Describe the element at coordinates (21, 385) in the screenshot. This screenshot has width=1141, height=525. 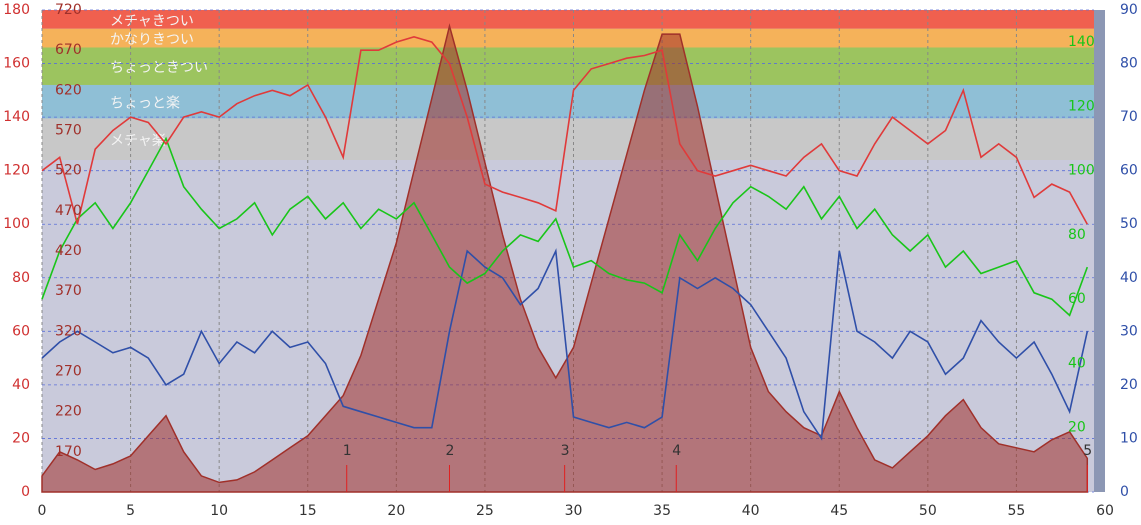
I see `y-tick-label: 40` at that location.